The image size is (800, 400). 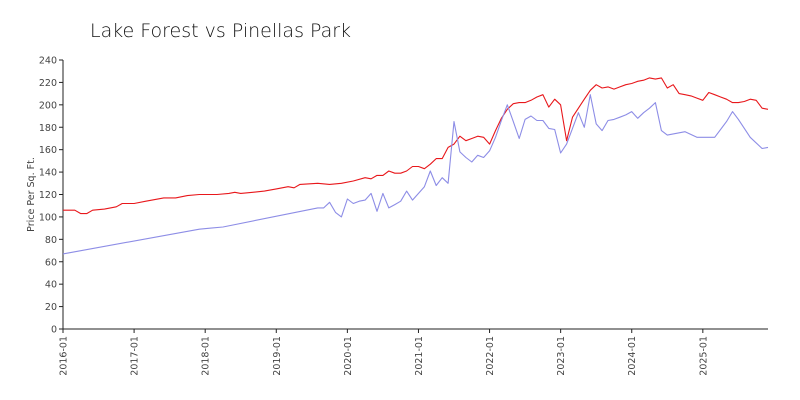 What do you see at coordinates (31, 194) in the screenshot?
I see `y-axis-label: Price Per Sq. Ft.` at bounding box center [31, 194].